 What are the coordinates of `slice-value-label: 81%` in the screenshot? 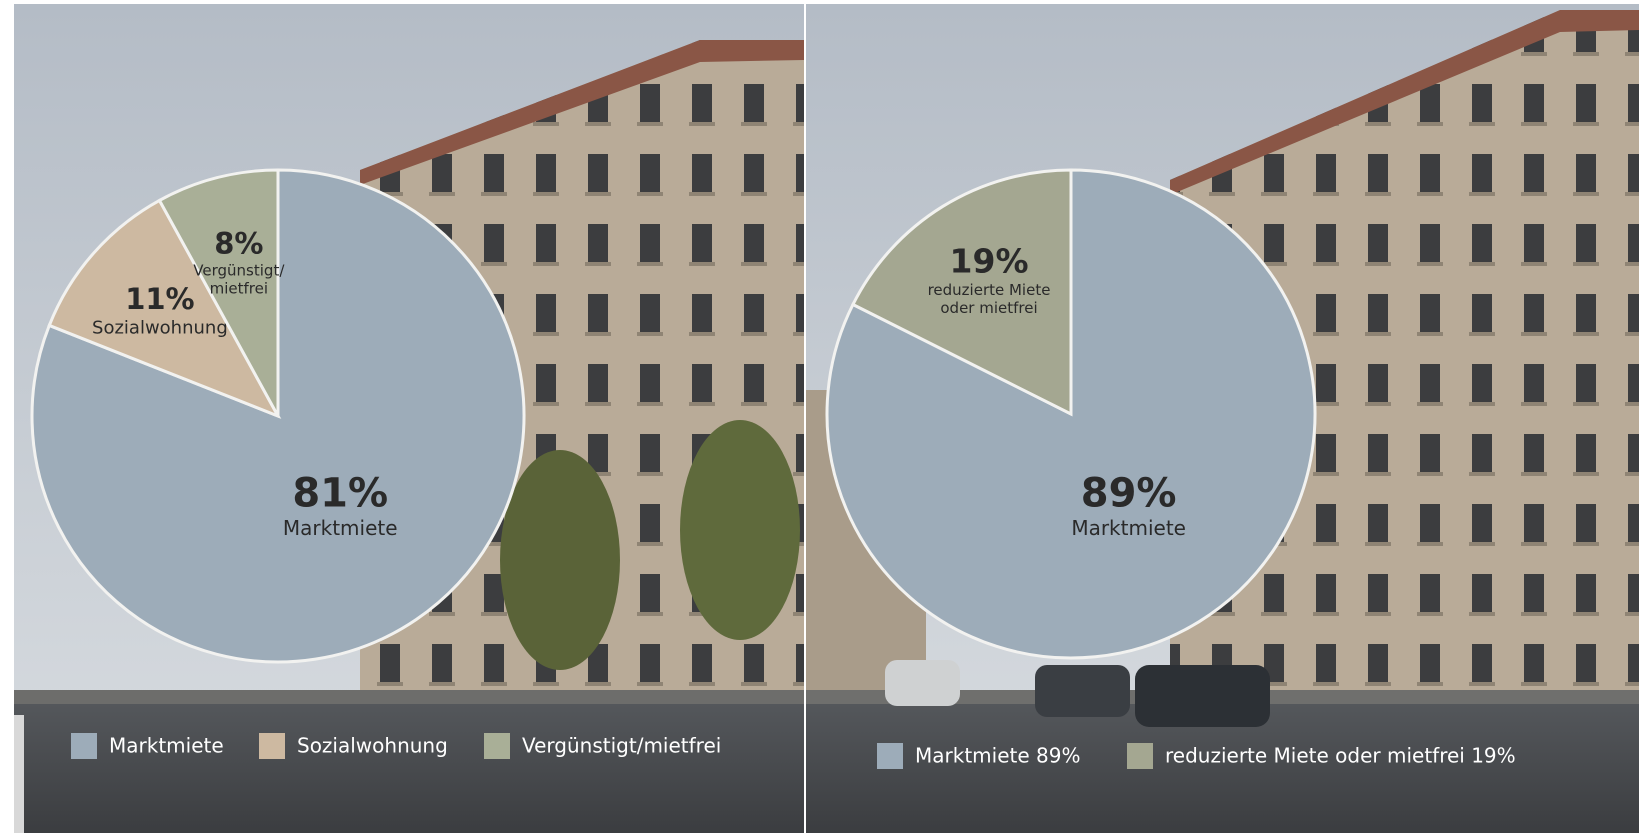 It's located at (340, 494).